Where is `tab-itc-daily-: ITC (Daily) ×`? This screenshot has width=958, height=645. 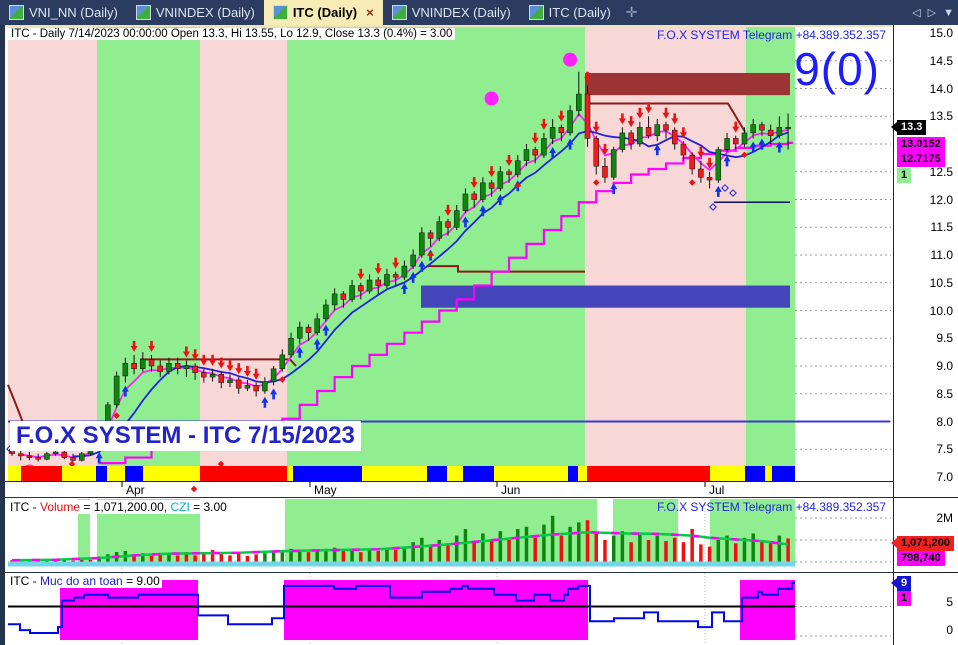
tab-itc-daily-: ITC (Daily) × is located at coordinates (323, 12).